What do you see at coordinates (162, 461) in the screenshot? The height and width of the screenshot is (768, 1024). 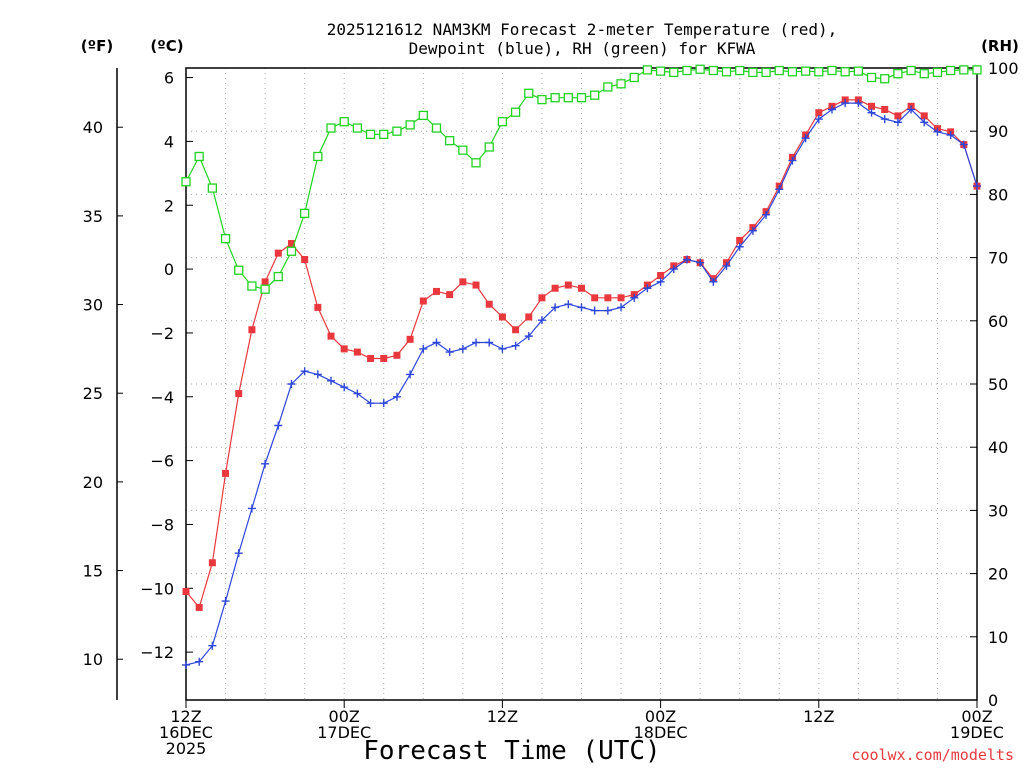 I see `celsius-tick-label: −6` at bounding box center [162, 461].